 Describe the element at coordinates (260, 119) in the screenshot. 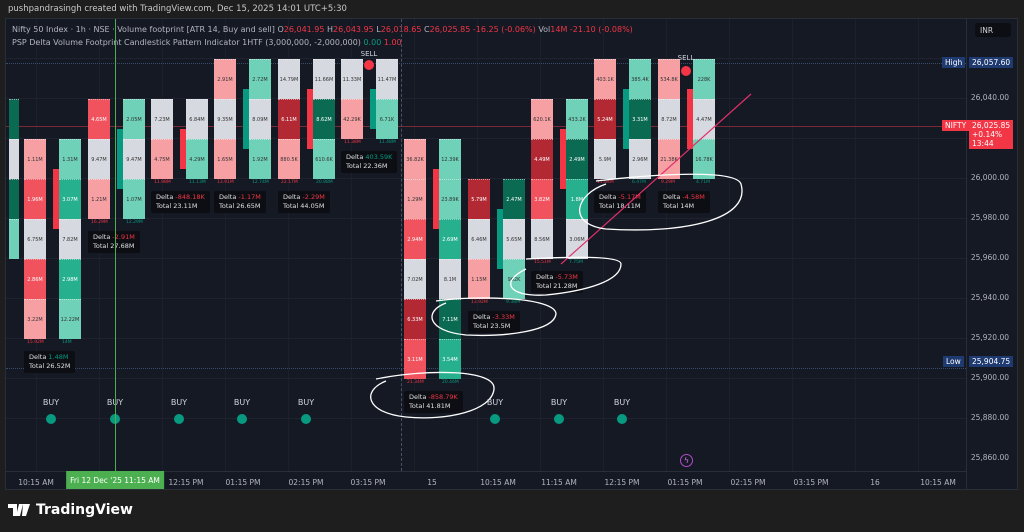

I see `buy-volume-cell: 8.09M` at that location.